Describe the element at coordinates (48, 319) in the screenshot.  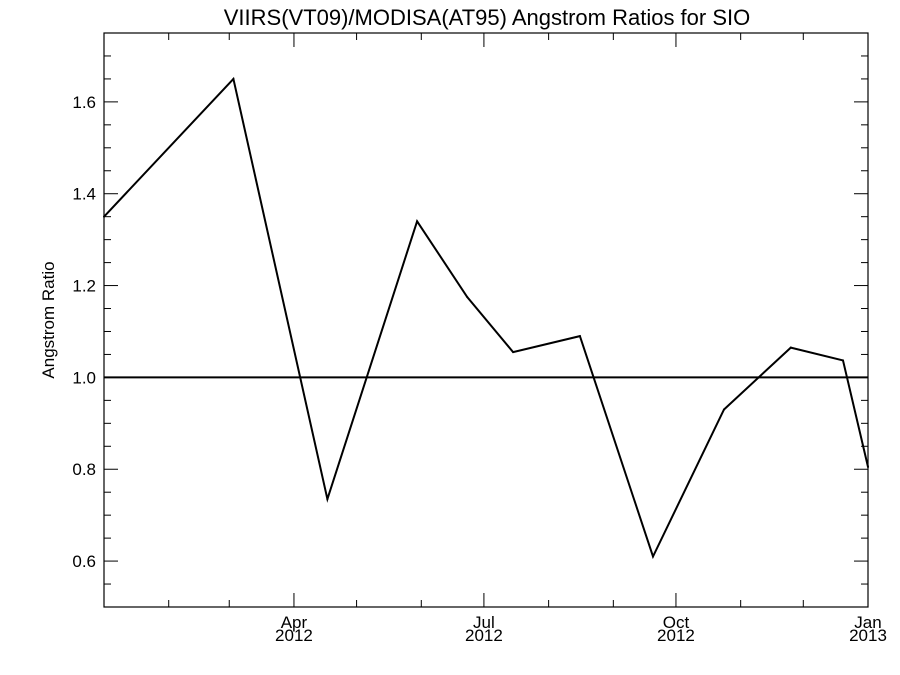
I see `y-axis-label: Angstrom Ratio` at that location.